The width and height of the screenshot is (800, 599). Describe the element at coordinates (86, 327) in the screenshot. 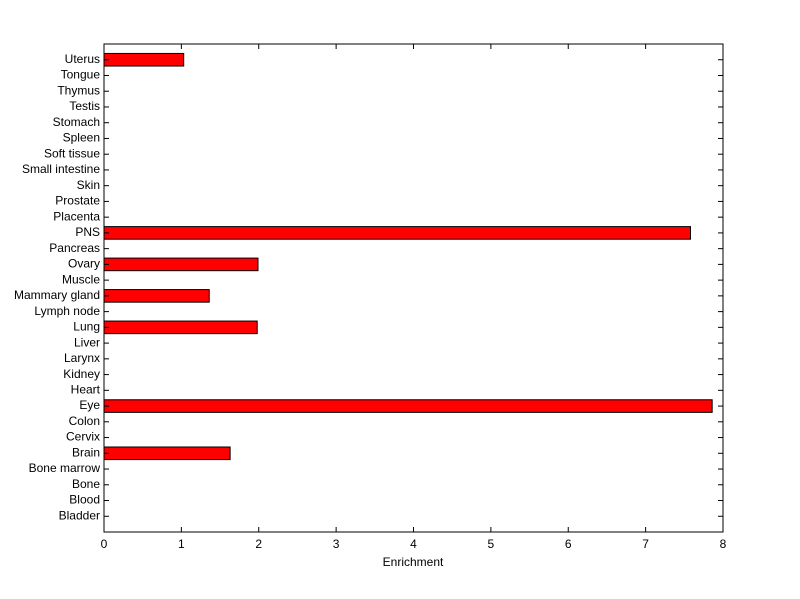

I see `y-tick-label: Lung` at that location.